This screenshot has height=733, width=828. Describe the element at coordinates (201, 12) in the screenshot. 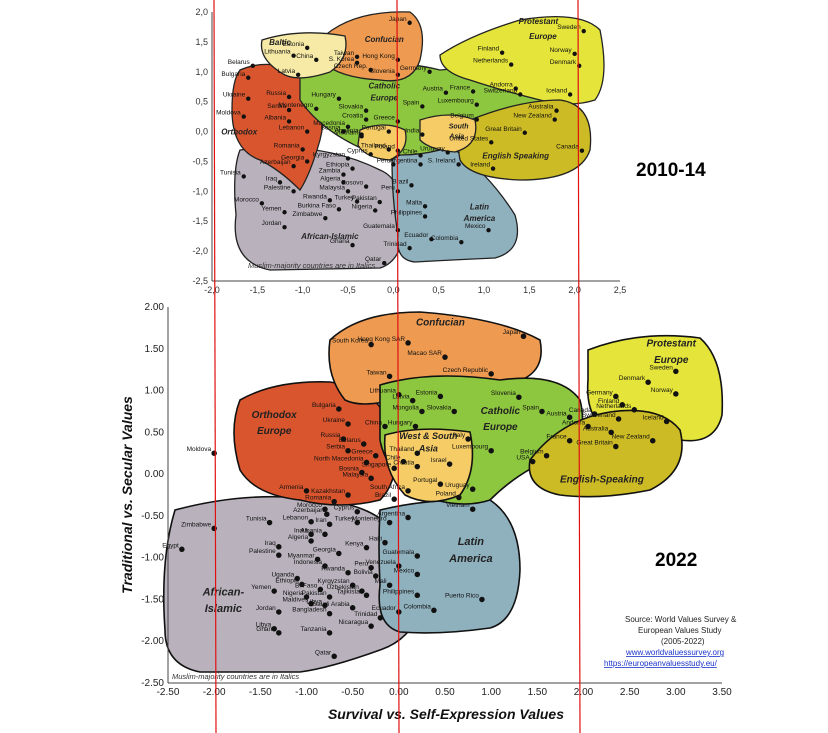

I see `top-y-tick-0: 2,0` at that location.